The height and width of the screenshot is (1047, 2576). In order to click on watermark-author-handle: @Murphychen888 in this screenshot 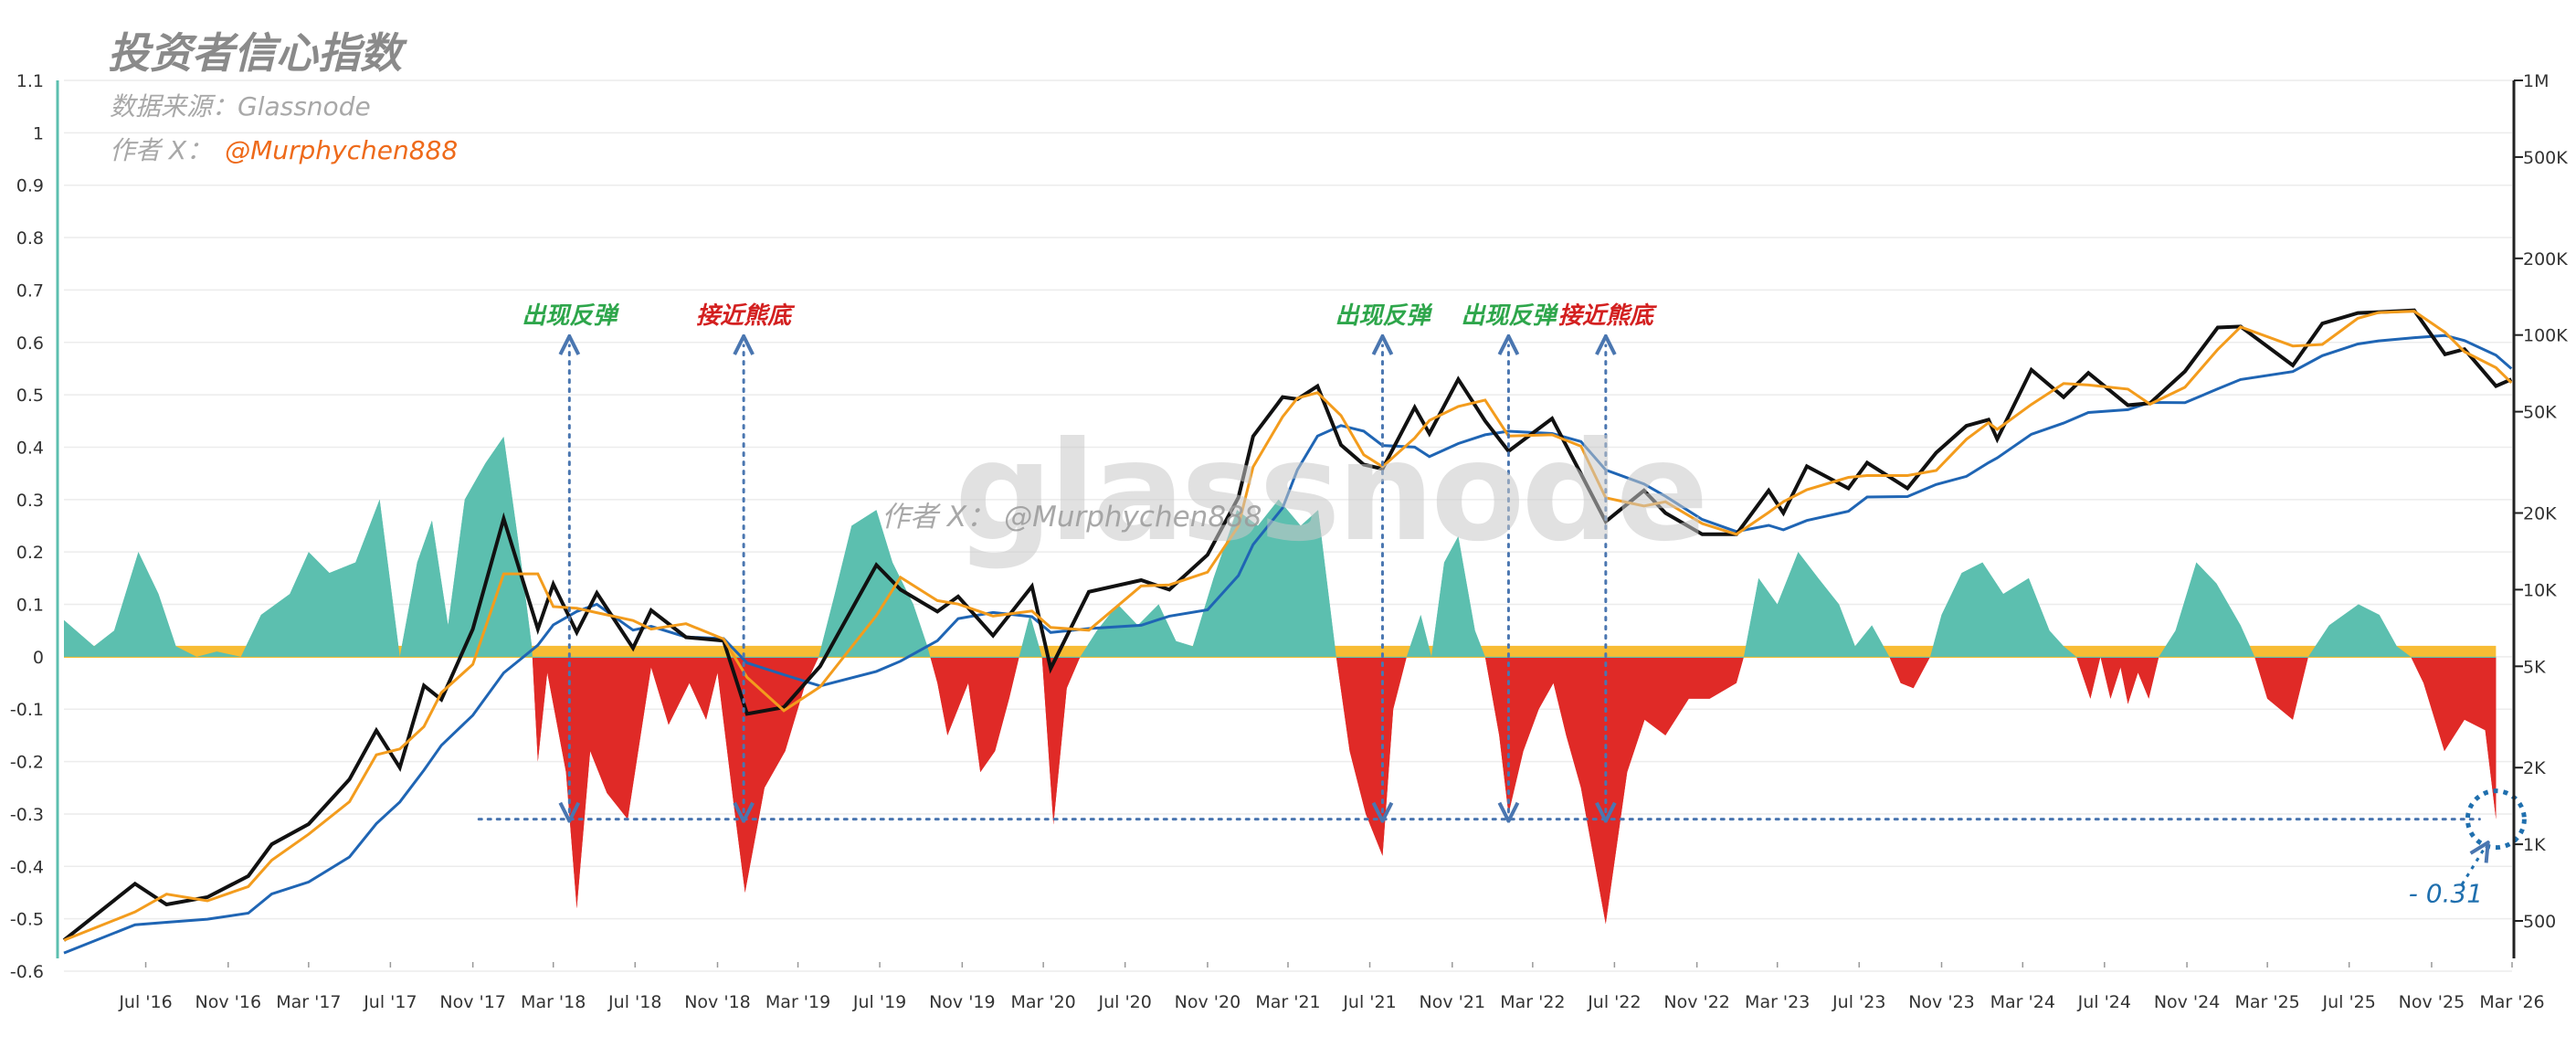, I will do `click(1133, 518)`.